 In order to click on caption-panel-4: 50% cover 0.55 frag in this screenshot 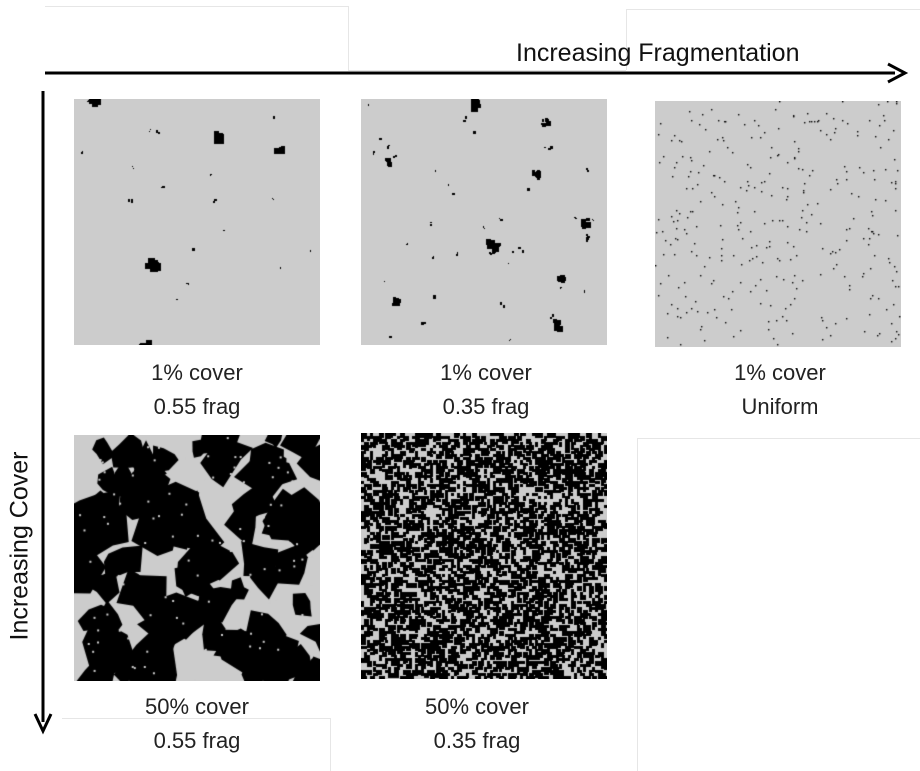, I will do `click(197, 724)`.